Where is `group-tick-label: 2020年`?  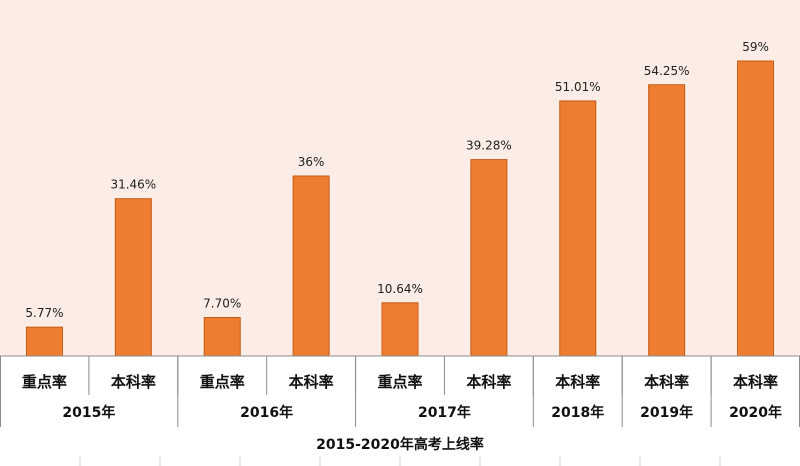 group-tick-label: 2020年 is located at coordinates (755, 412).